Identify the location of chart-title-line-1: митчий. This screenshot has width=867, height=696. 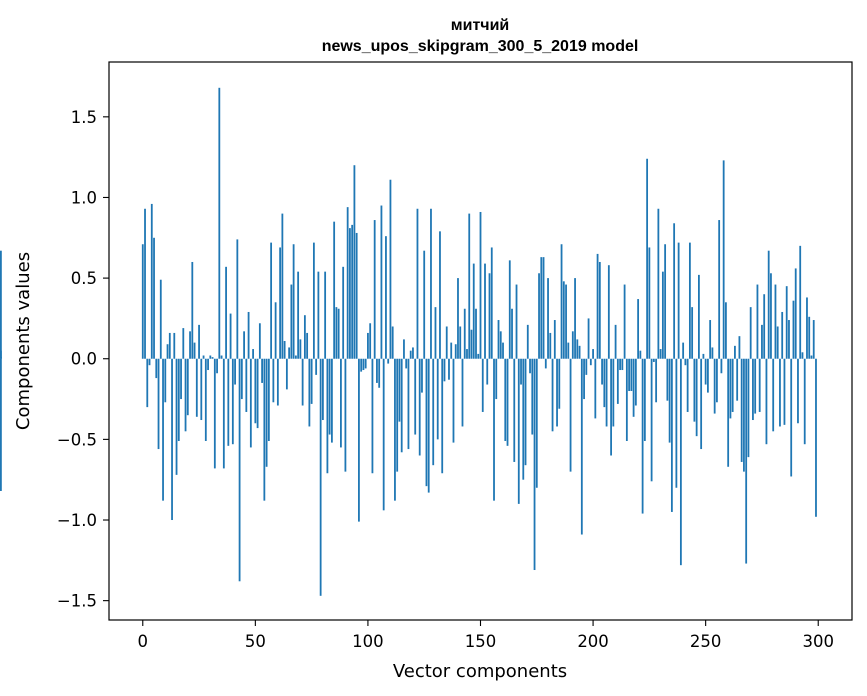
(480, 25).